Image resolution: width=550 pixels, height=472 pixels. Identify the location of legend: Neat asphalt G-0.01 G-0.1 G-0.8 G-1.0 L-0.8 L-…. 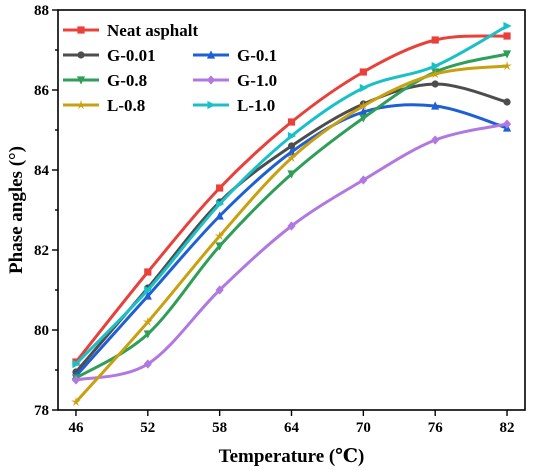
(170, 68).